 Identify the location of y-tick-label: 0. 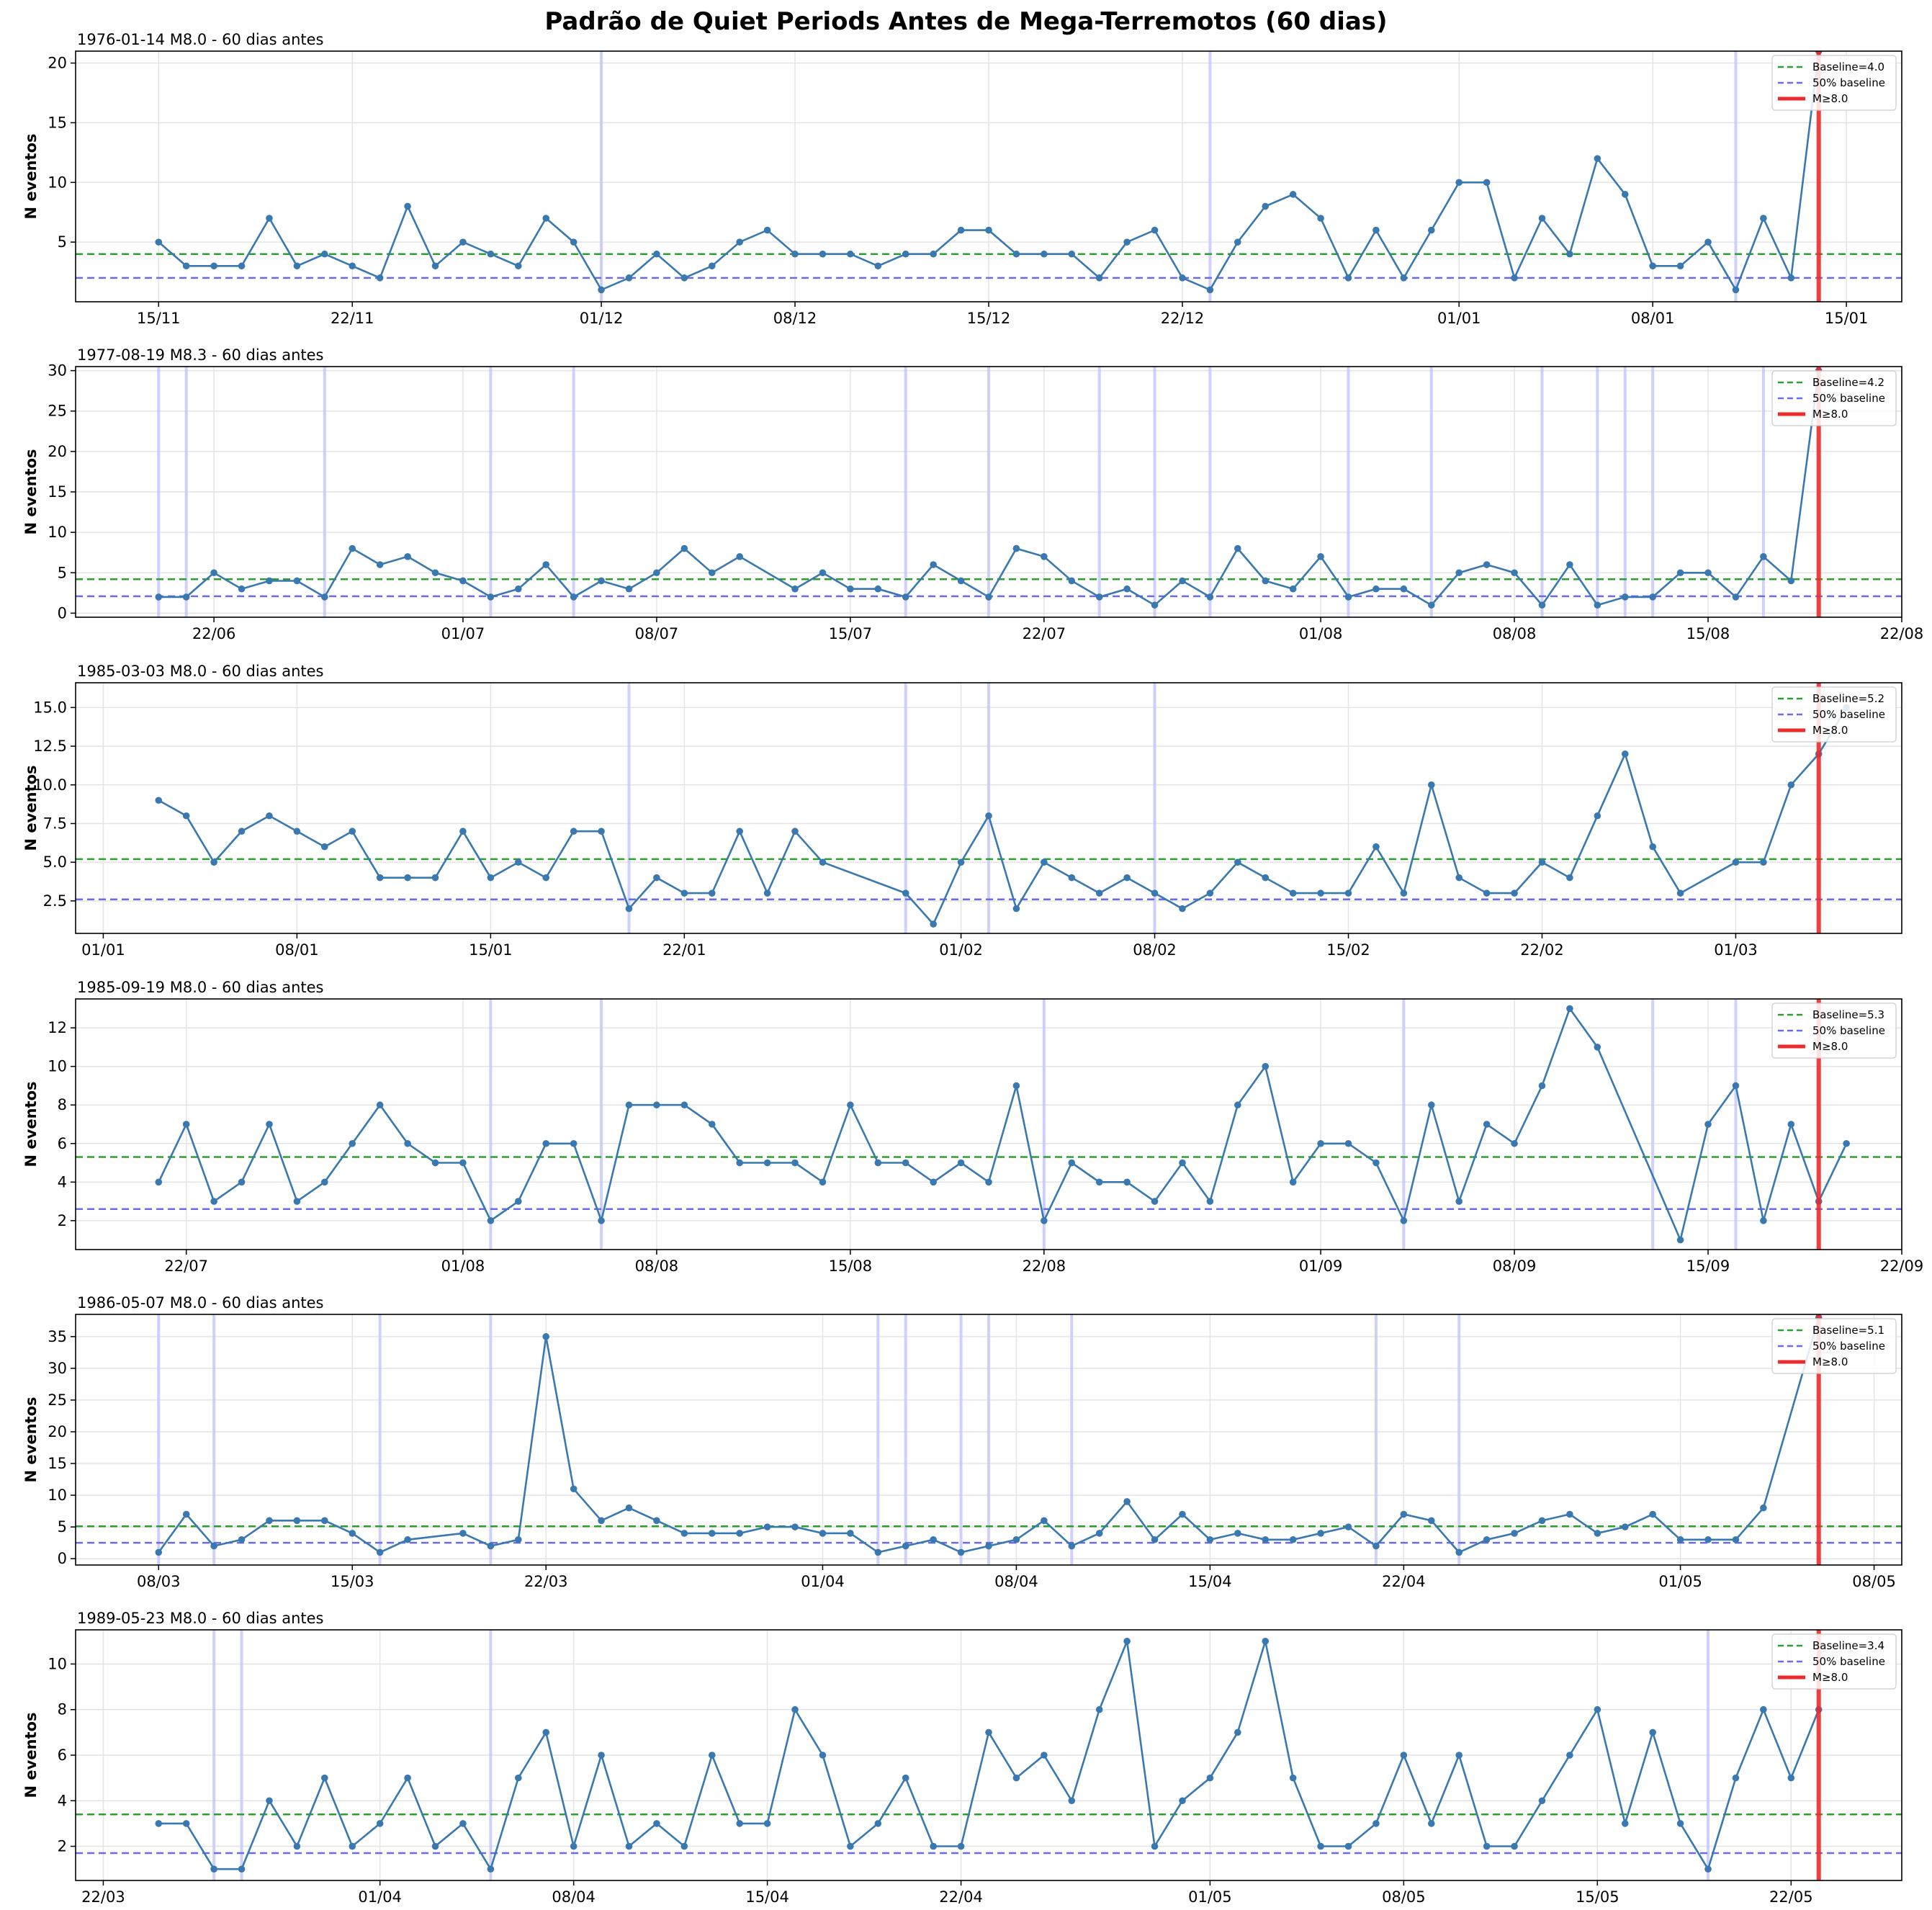
(62, 613).